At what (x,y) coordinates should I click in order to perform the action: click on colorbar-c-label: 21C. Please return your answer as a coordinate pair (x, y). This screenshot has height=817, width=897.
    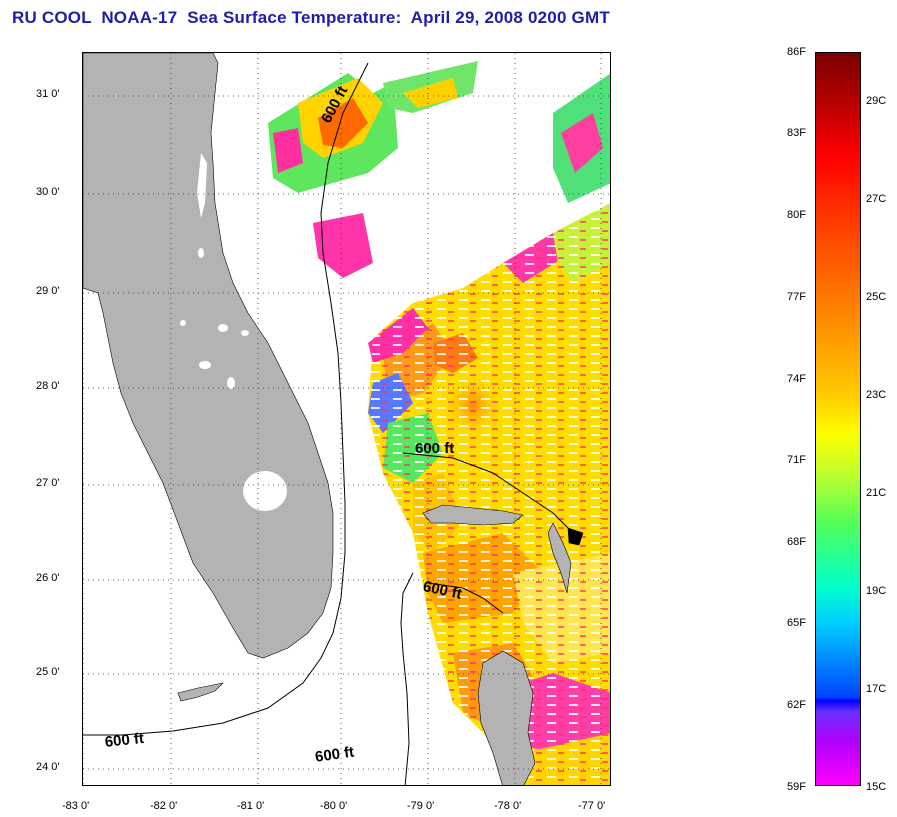
    Looking at the image, I should click on (876, 493).